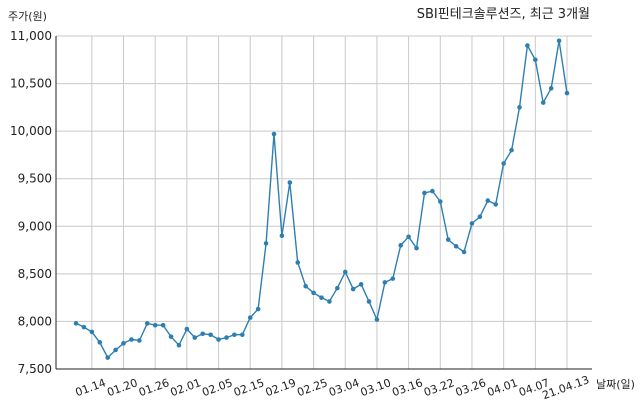 Image resolution: width=640 pixels, height=414 pixels. What do you see at coordinates (249, 387) in the screenshot?
I see `x-tick-label: 02.15` at bounding box center [249, 387].